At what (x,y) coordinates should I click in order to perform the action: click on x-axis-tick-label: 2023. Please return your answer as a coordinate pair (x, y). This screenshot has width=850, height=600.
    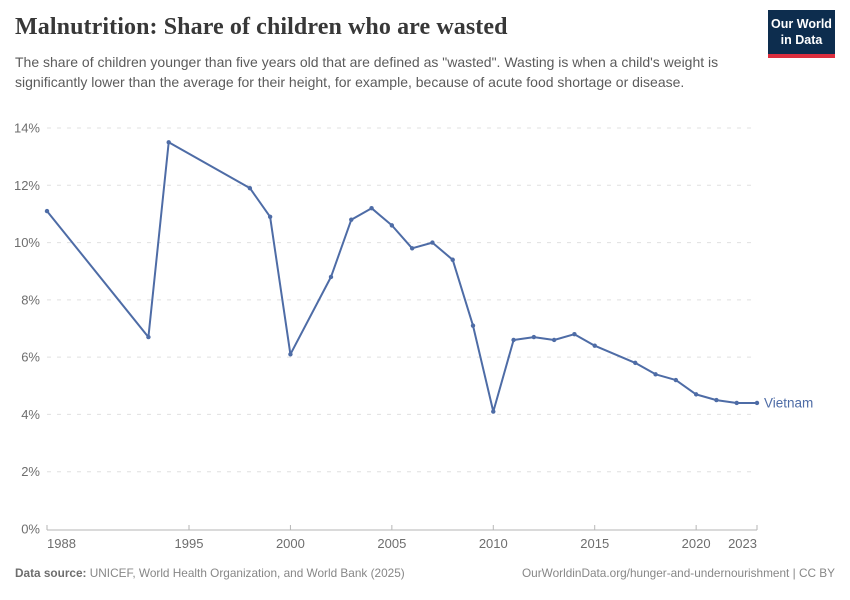
    Looking at the image, I should click on (742, 543).